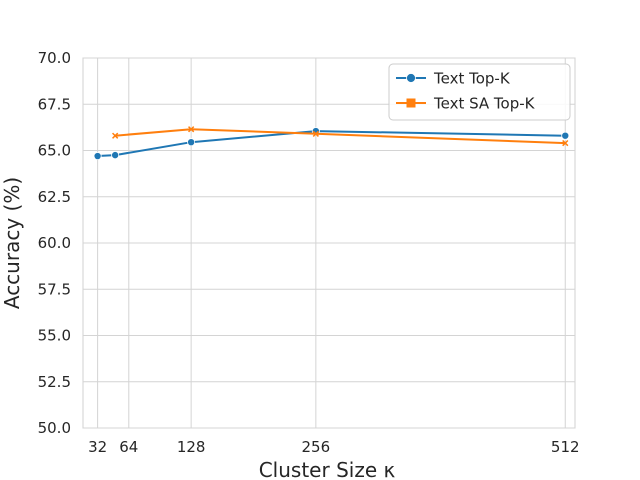 The width and height of the screenshot is (640, 480). I want to click on legend-label: Text SA Top-K, so click(484, 104).